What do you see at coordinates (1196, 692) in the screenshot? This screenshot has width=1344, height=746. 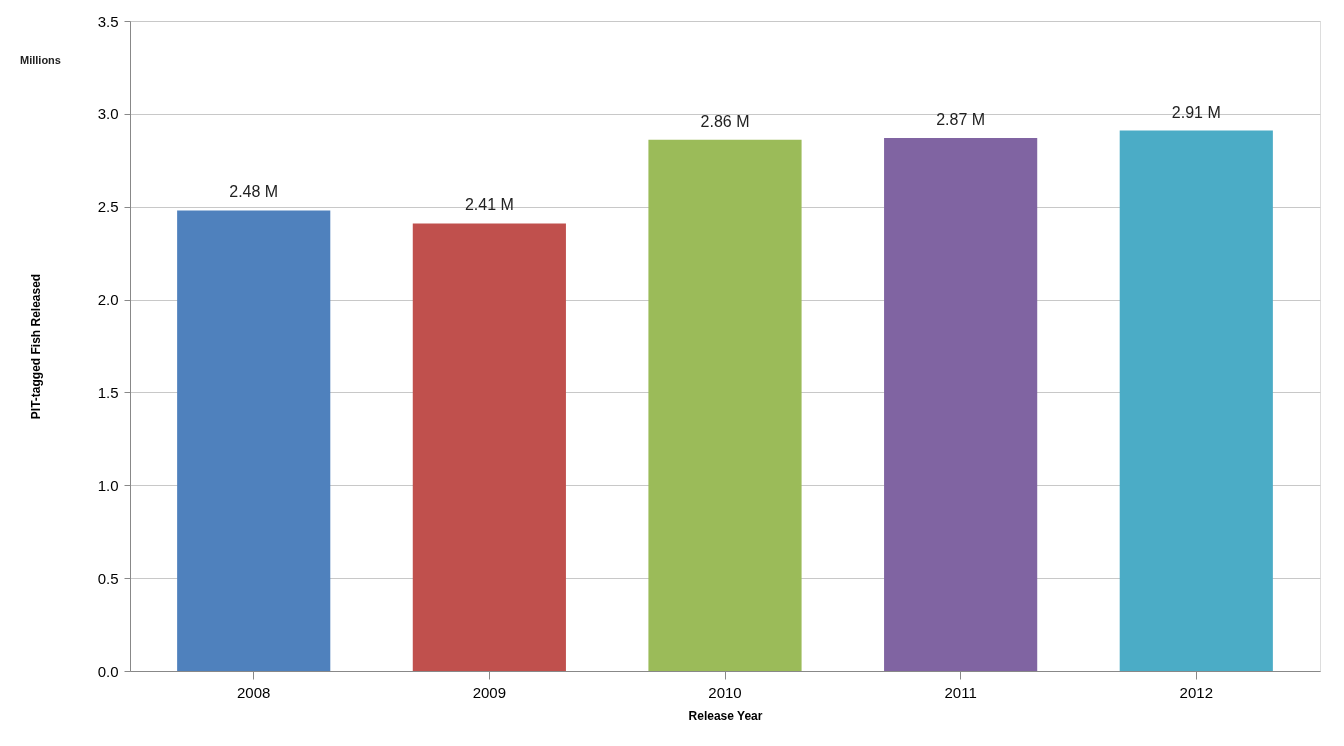 I see `x-tick-label: 2012` at bounding box center [1196, 692].